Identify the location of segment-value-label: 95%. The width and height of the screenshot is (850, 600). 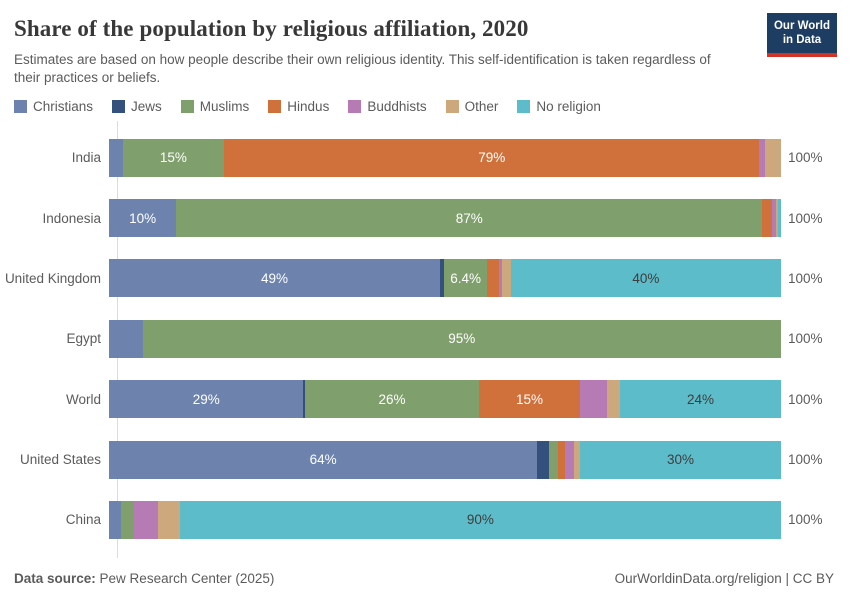
(462, 339).